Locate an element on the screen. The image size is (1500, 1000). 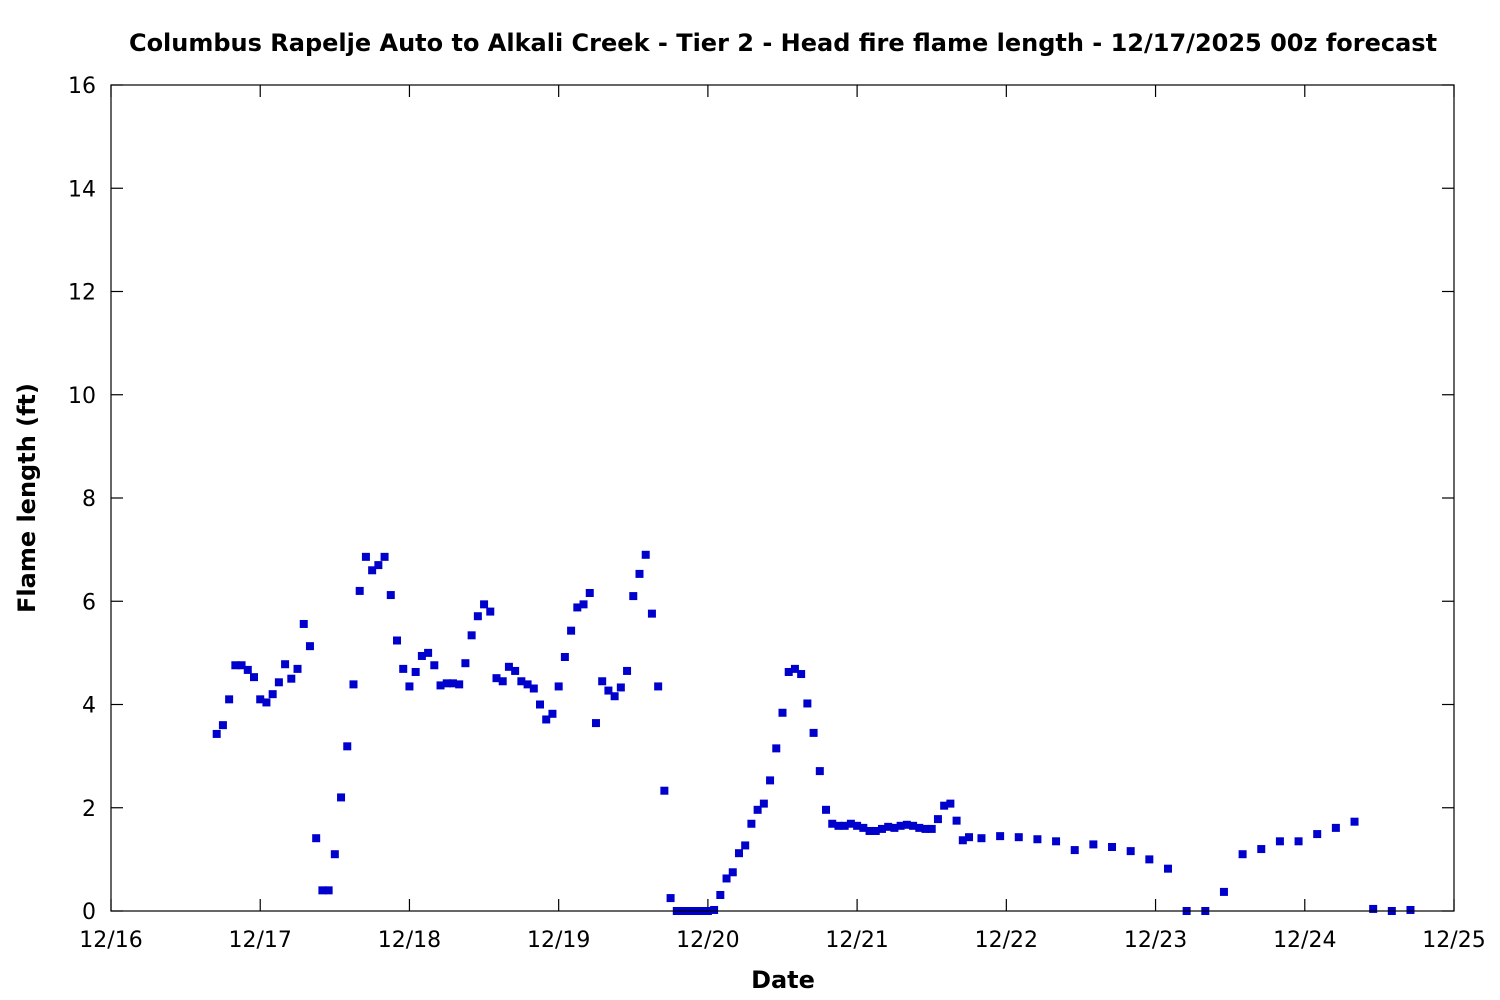
x-tick-label: 12/24 is located at coordinates (1304, 940).